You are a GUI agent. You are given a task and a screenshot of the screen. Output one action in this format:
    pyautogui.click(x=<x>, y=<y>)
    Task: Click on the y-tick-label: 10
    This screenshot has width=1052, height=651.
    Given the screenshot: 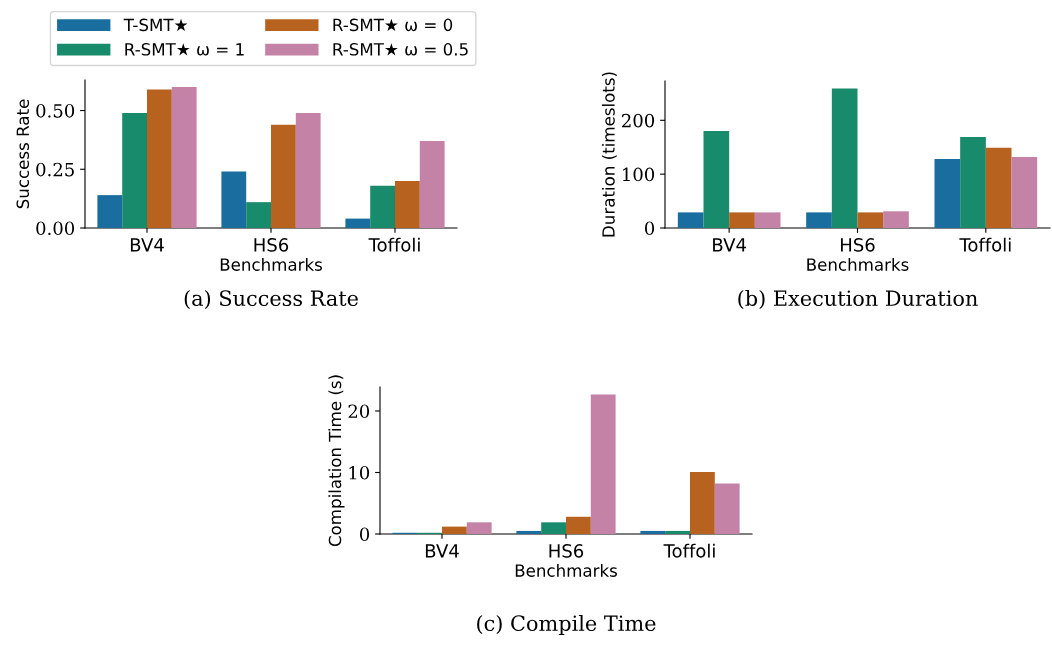 What is the action you would take?
    pyautogui.click(x=359, y=472)
    